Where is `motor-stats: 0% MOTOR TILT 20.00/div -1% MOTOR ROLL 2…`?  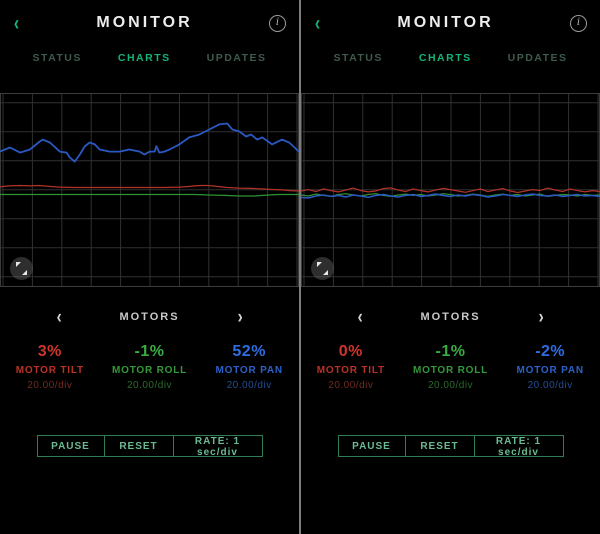
motor-stats: 0% MOTOR TILT 20.00/div -1% MOTOR ROLL 2… is located at coordinates (450, 366).